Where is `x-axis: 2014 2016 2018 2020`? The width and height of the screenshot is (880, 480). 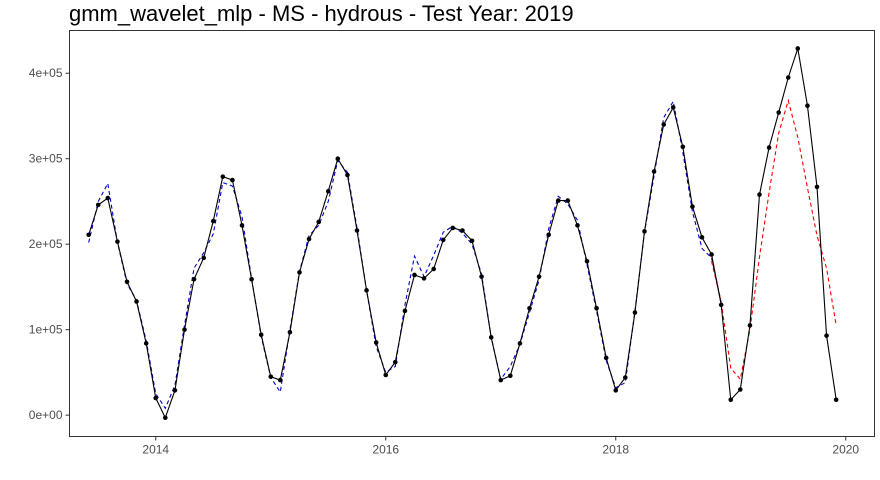
x-axis: 2014 2016 2018 2020 is located at coordinates (500, 446).